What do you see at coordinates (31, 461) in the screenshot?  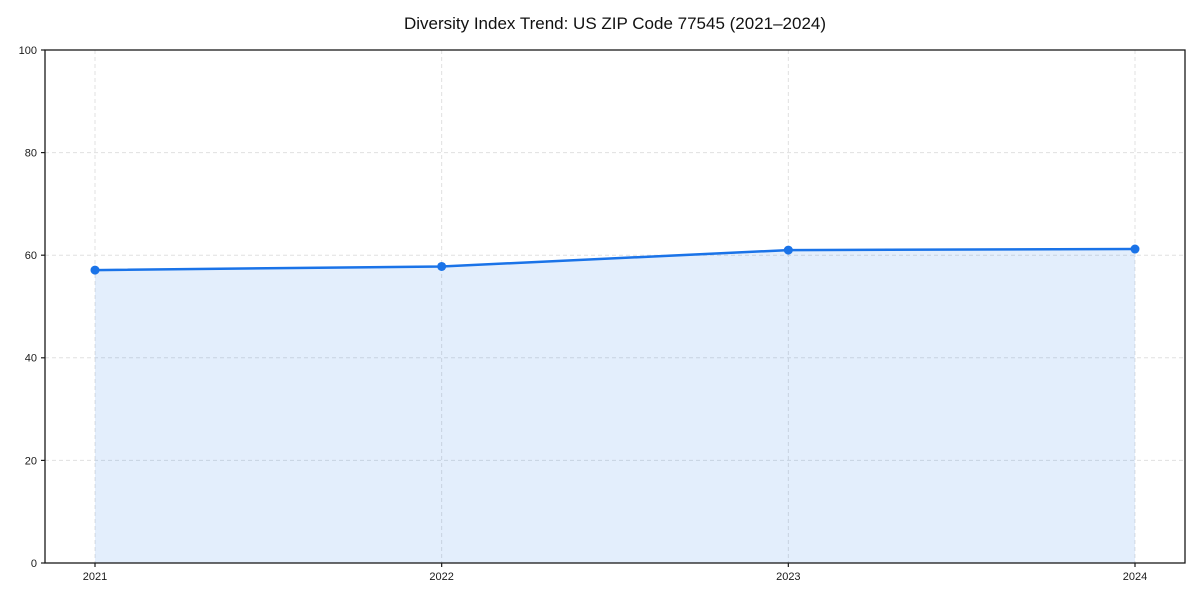 I see `y-tick-label: 20` at bounding box center [31, 461].